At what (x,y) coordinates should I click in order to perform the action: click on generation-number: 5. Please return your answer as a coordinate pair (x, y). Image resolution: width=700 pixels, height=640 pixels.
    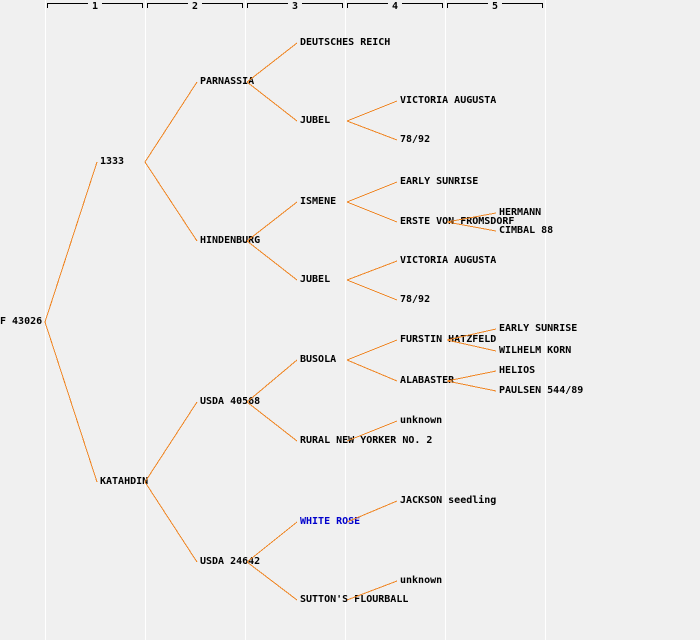
    Looking at the image, I should click on (495, 7).